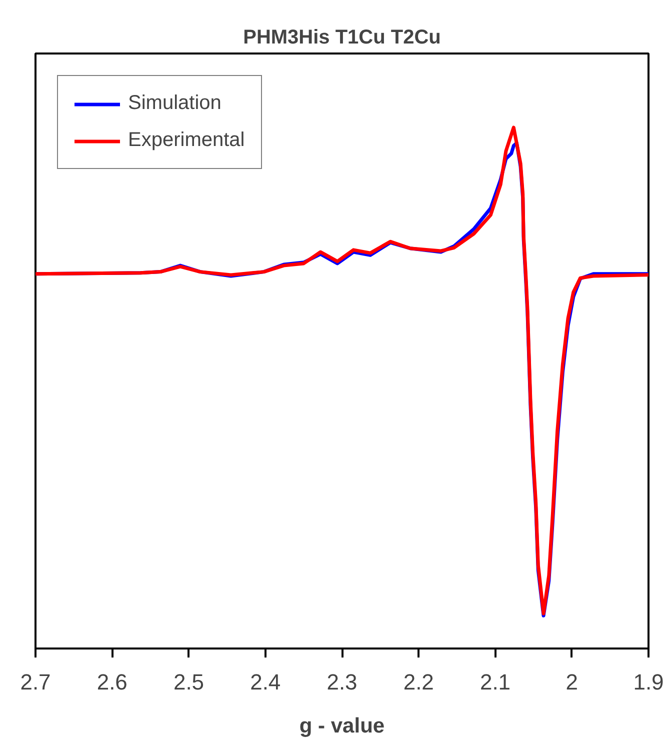  I want to click on x-tick-label: 1.9, so click(648, 682).